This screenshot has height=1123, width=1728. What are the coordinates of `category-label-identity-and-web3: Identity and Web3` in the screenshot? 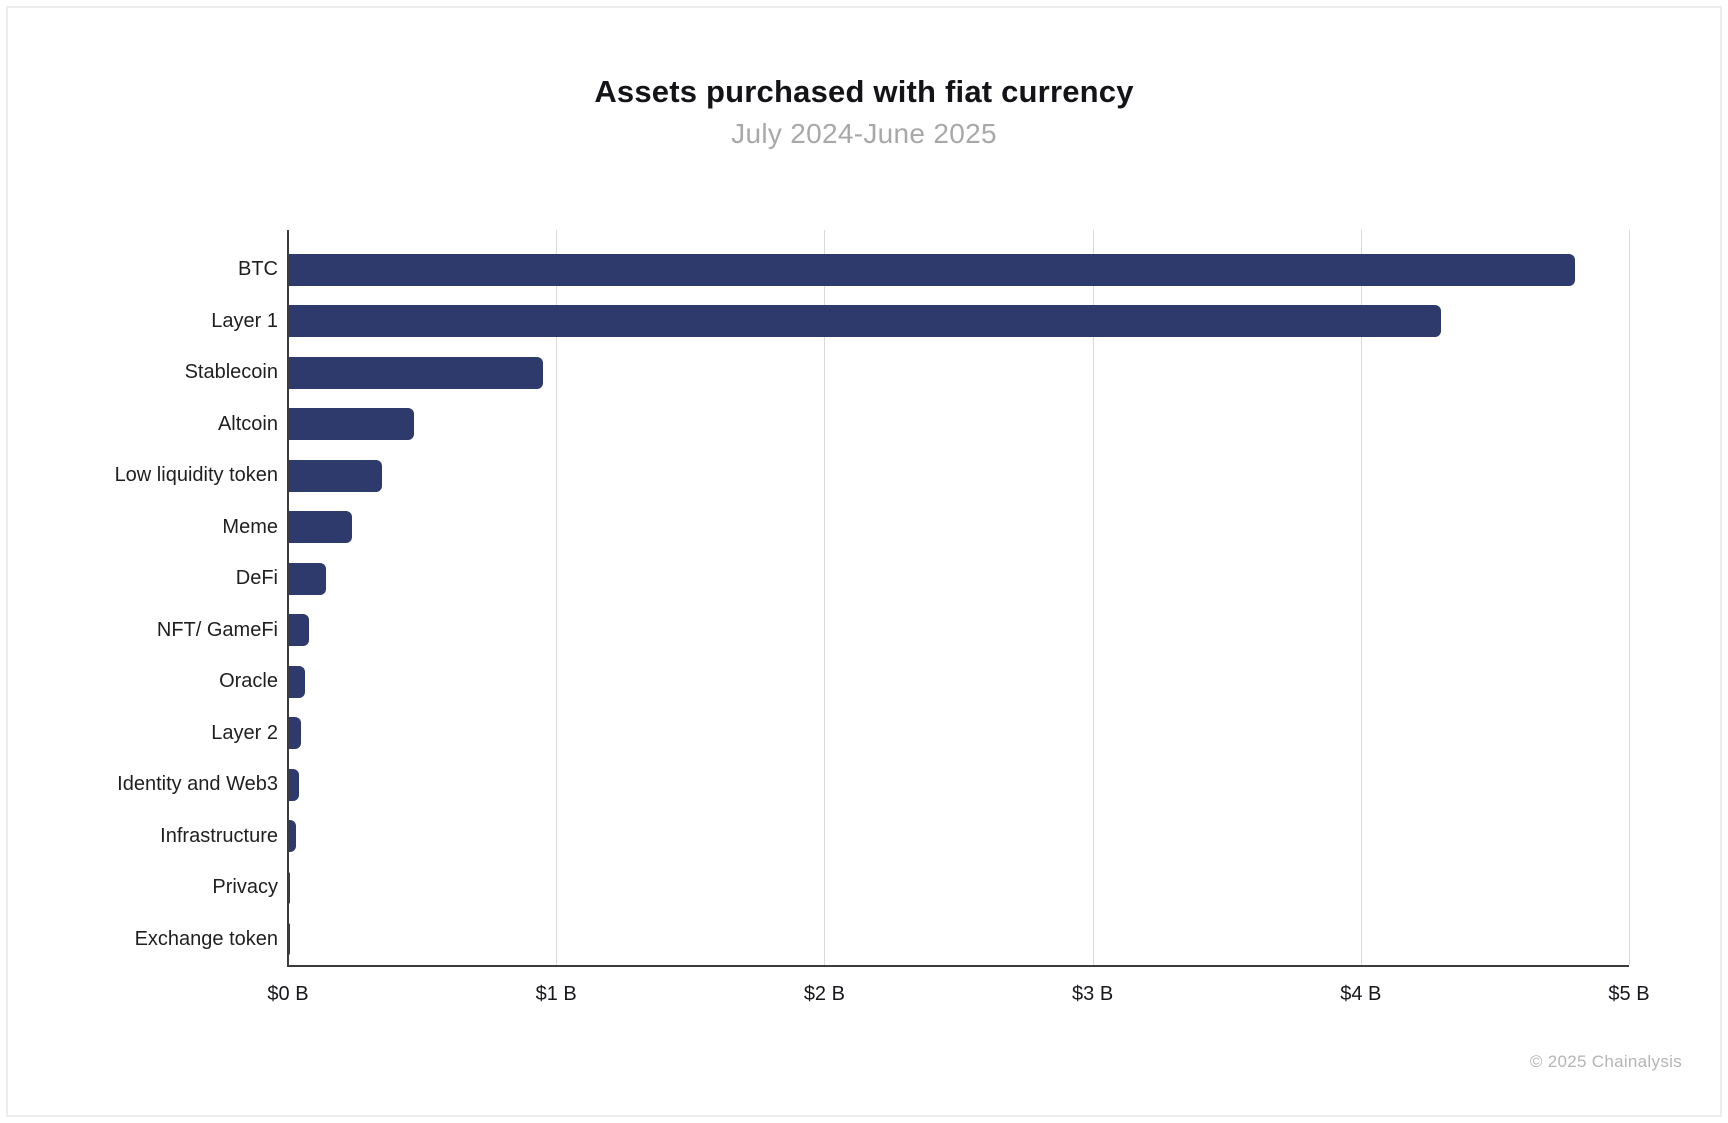 It's located at (197, 784).